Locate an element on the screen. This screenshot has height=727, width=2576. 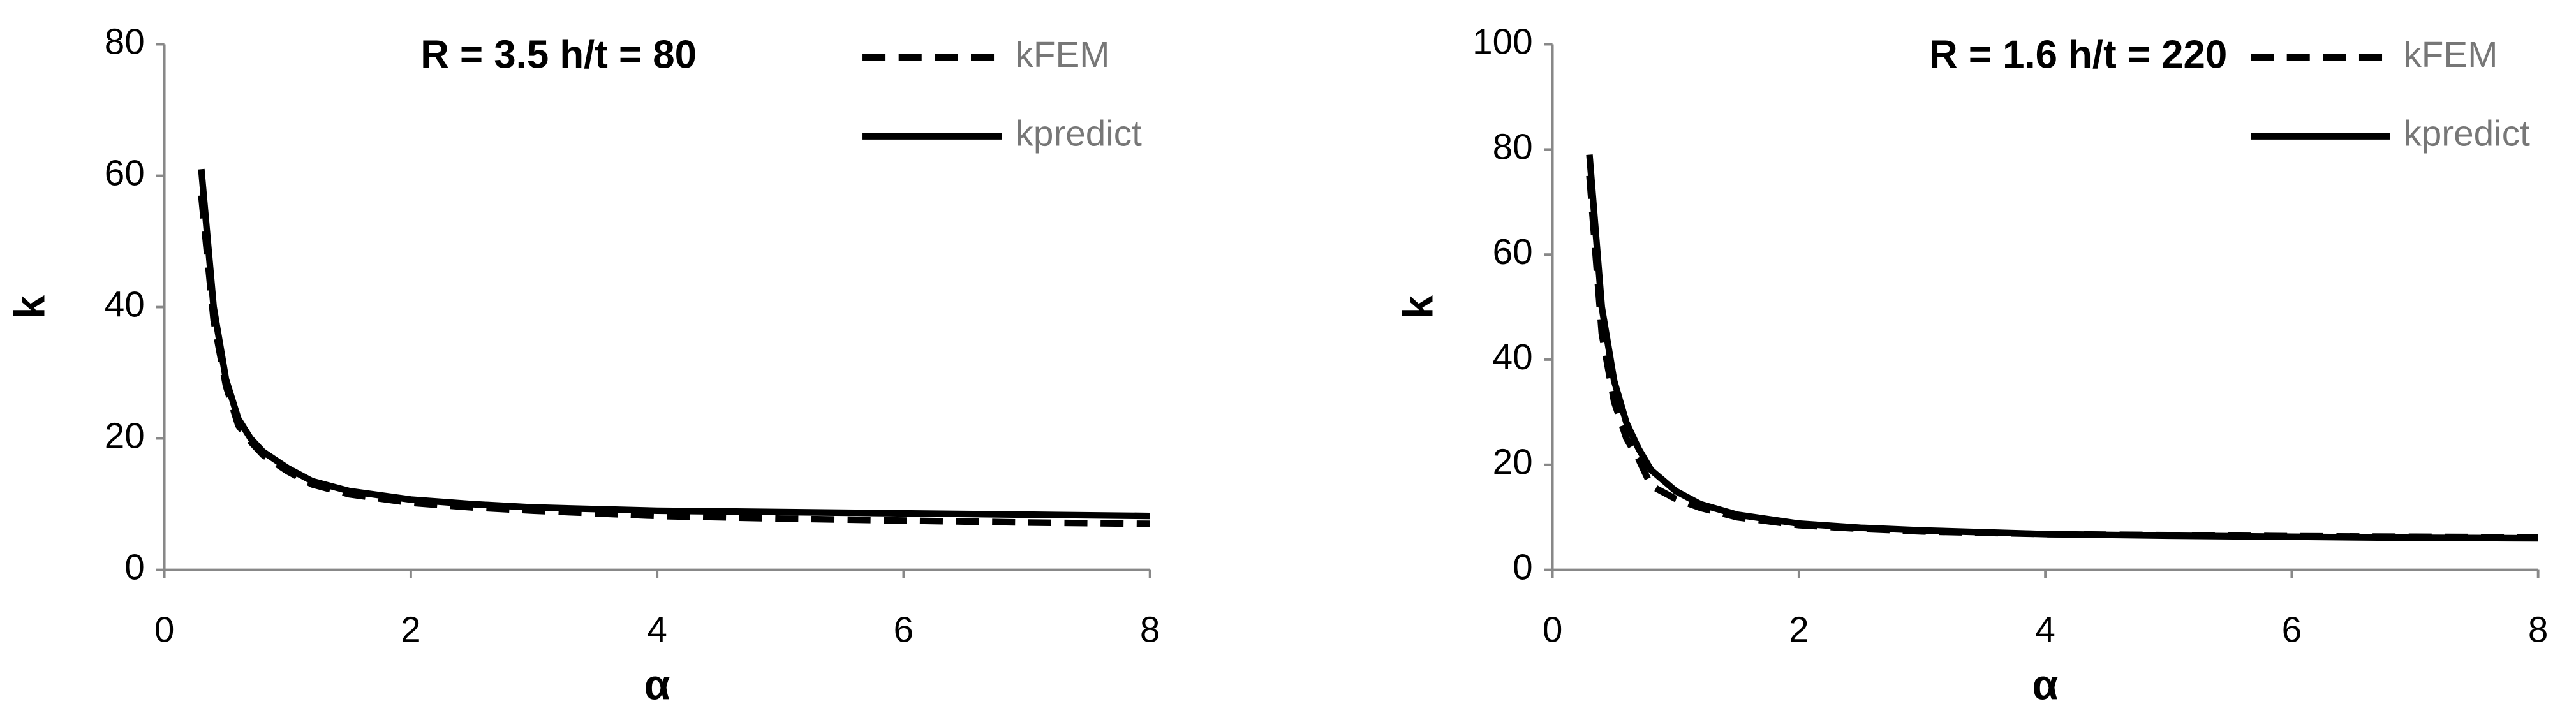
chart-title: R = 3.5 h/t = 80 is located at coordinates (558, 55).